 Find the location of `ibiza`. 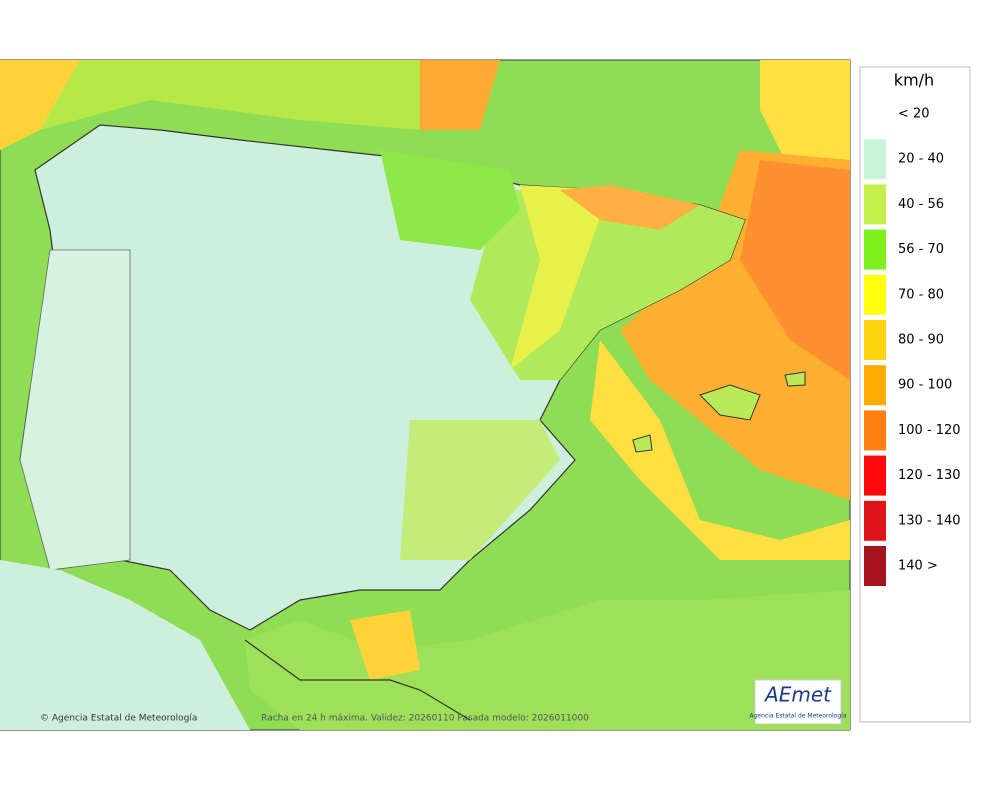

ibiza is located at coordinates (642, 443).